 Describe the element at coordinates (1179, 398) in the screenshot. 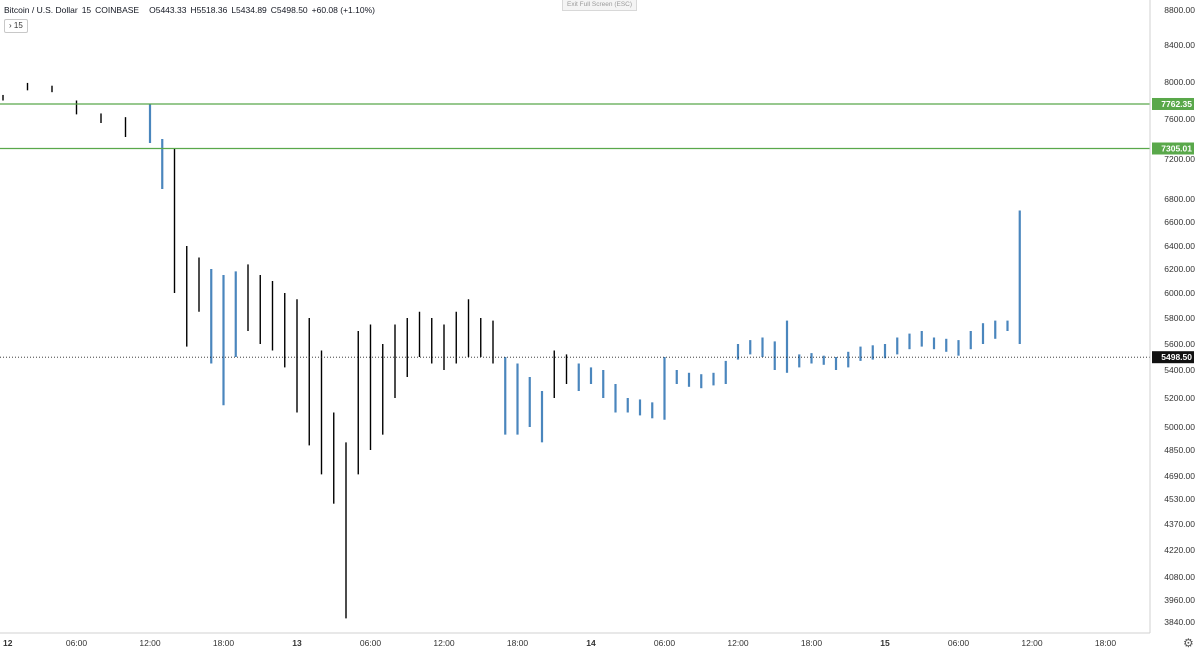

I see `price-tick-label: 5200.00` at that location.